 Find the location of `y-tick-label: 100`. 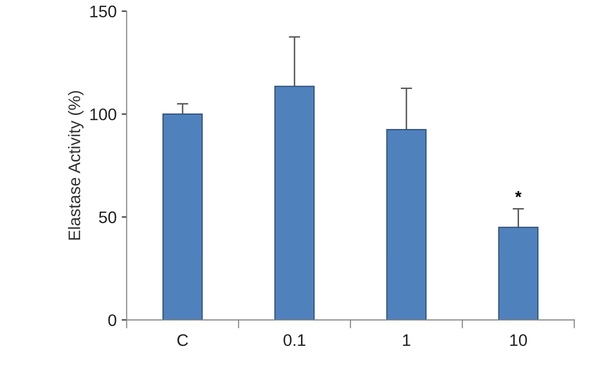

y-tick-label: 100 is located at coordinates (103, 114).